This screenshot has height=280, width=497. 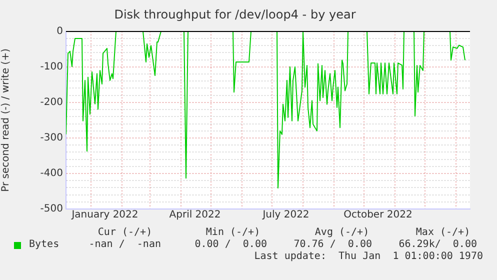 What do you see at coordinates (51, 209) in the screenshot?
I see `y-tick-label: -500` at bounding box center [51, 209].